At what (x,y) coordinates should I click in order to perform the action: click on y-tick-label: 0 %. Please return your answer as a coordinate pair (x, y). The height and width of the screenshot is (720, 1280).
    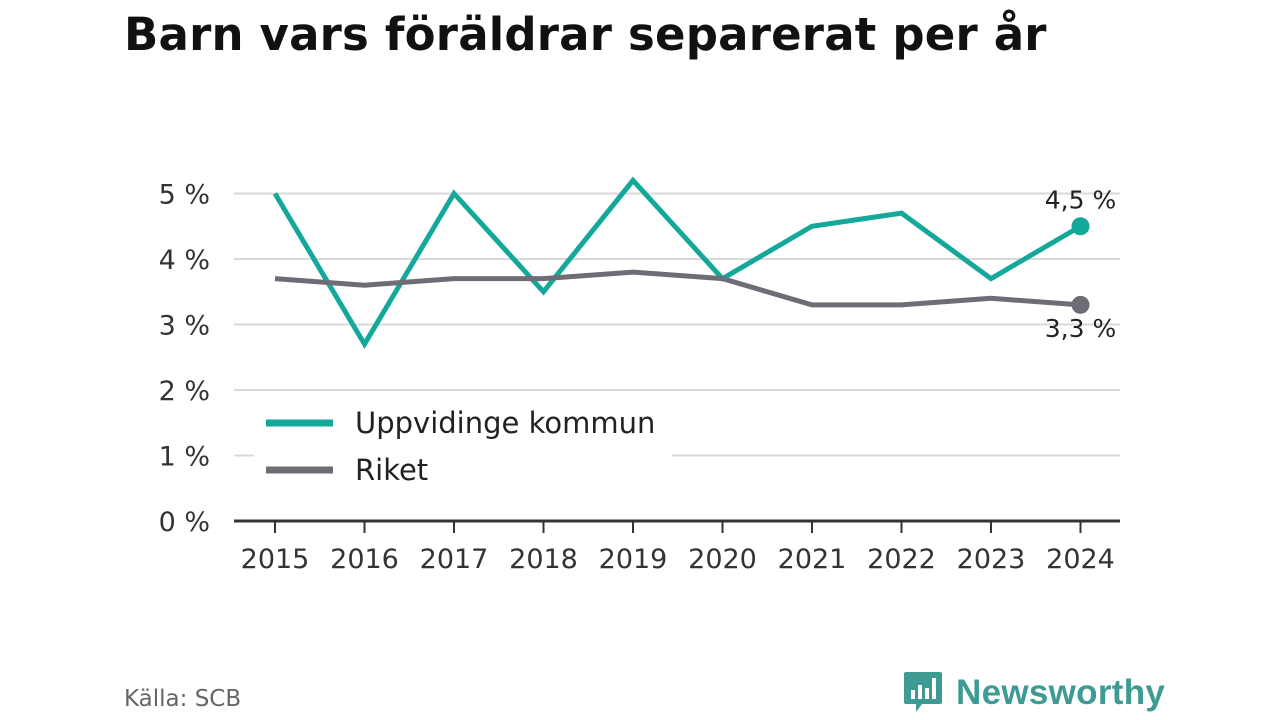
    Looking at the image, I should click on (184, 522).